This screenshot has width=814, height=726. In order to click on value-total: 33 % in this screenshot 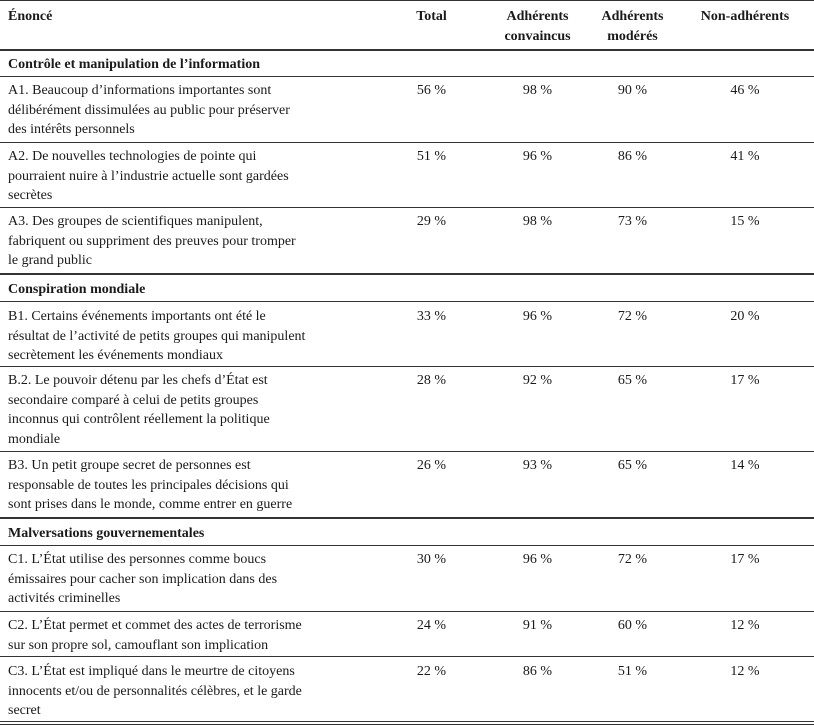, I will do `click(431, 316)`.